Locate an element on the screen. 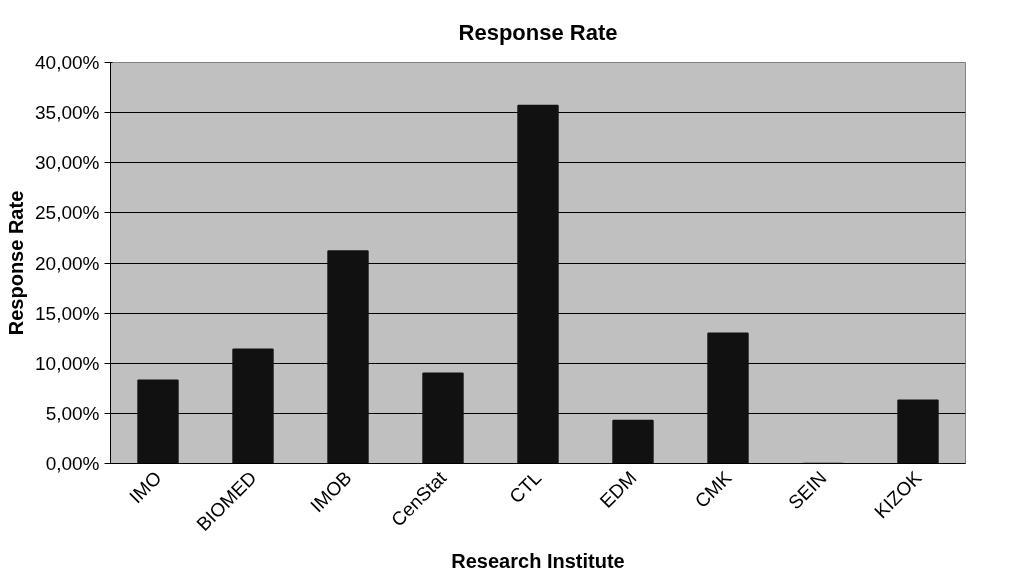  x-axis-title: Research Institute is located at coordinates (538, 561).